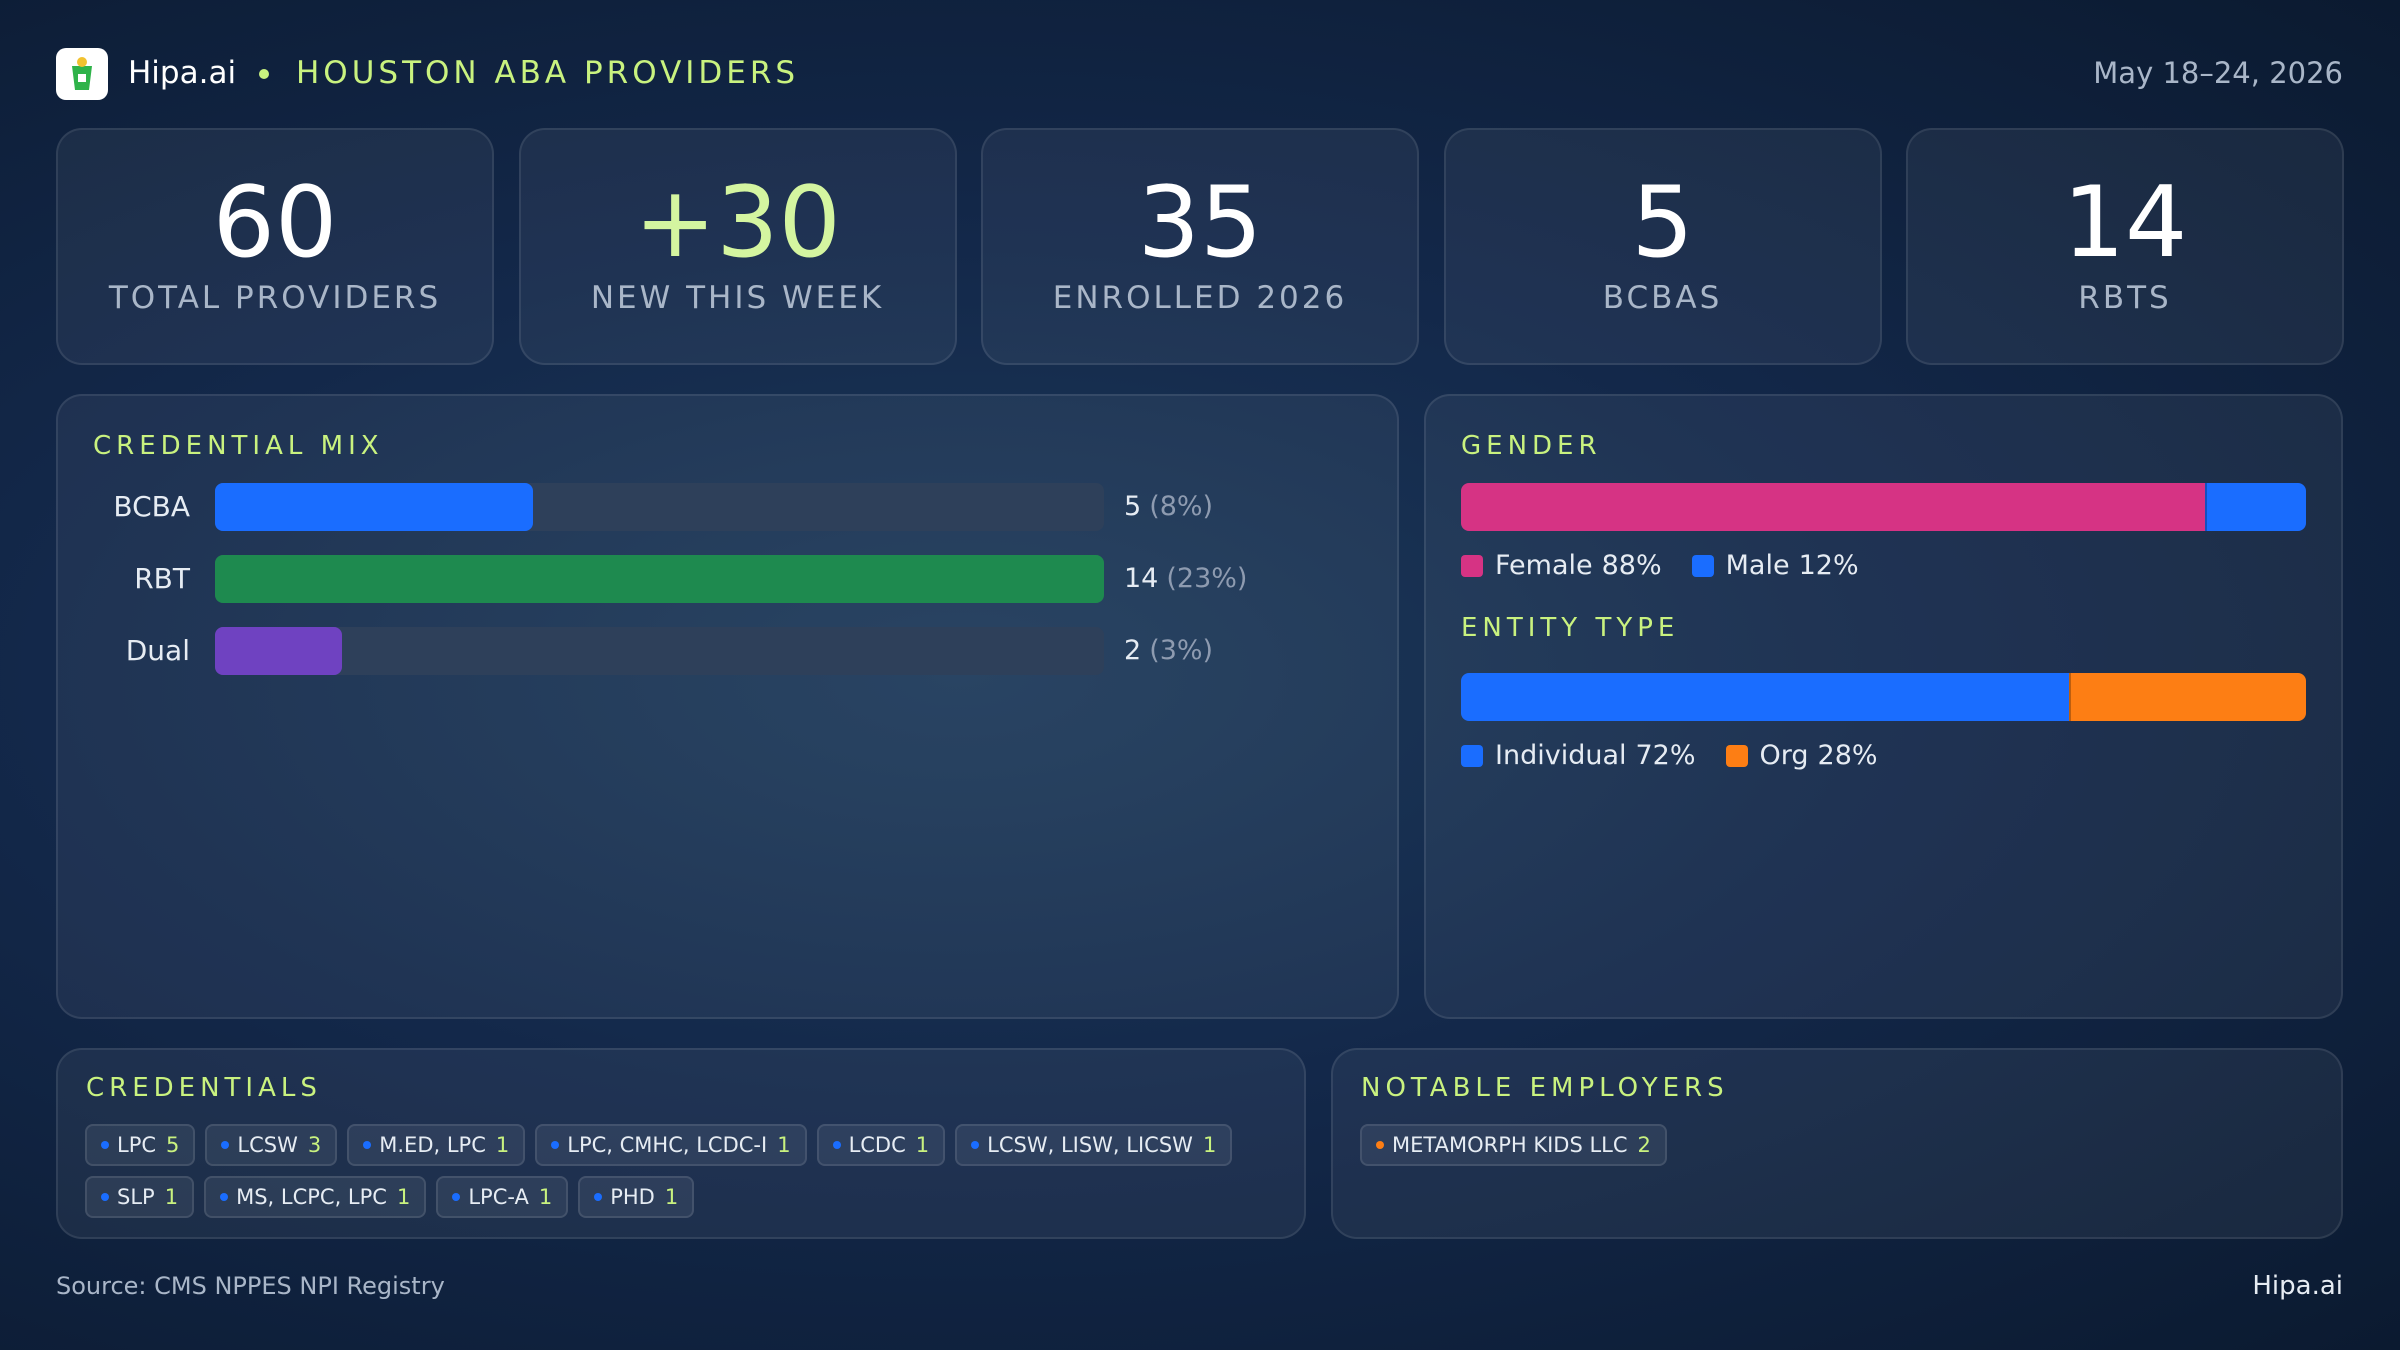 The image size is (2400, 1350). I want to click on kpi-card: 5 BCBAS, so click(1662, 246).